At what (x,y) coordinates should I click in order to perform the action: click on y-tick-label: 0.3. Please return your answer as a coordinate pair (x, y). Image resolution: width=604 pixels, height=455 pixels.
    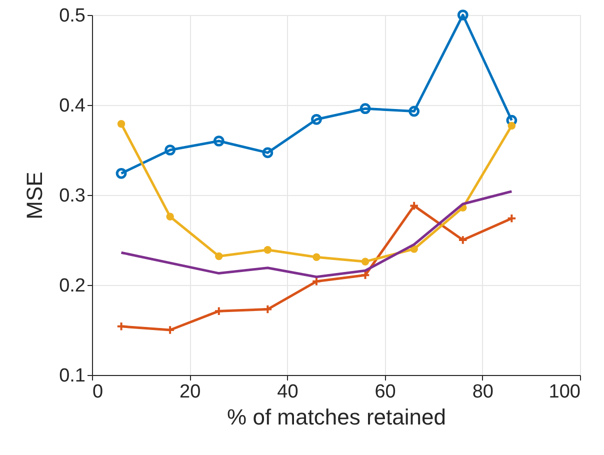
    Looking at the image, I should click on (72, 196).